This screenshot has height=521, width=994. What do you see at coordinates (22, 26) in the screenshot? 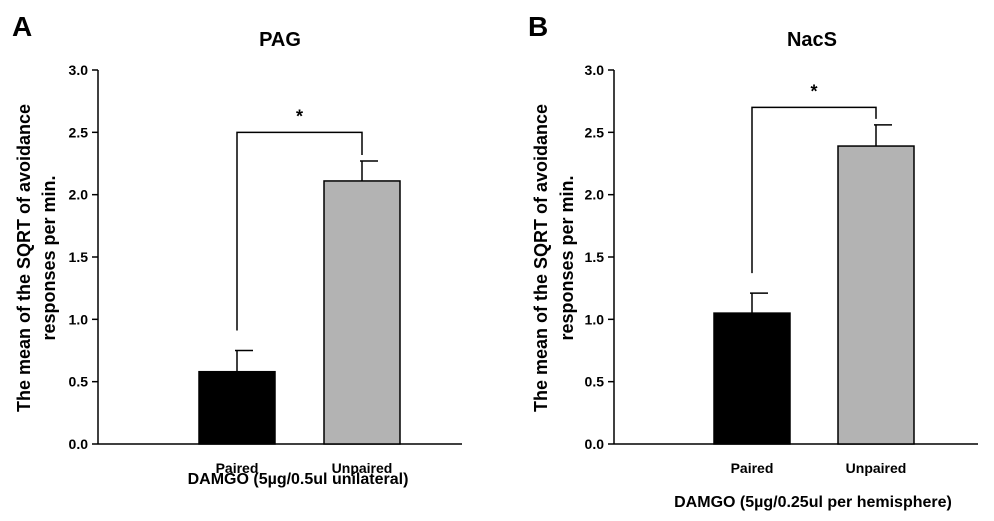
I see `panel-letter: A` at bounding box center [22, 26].